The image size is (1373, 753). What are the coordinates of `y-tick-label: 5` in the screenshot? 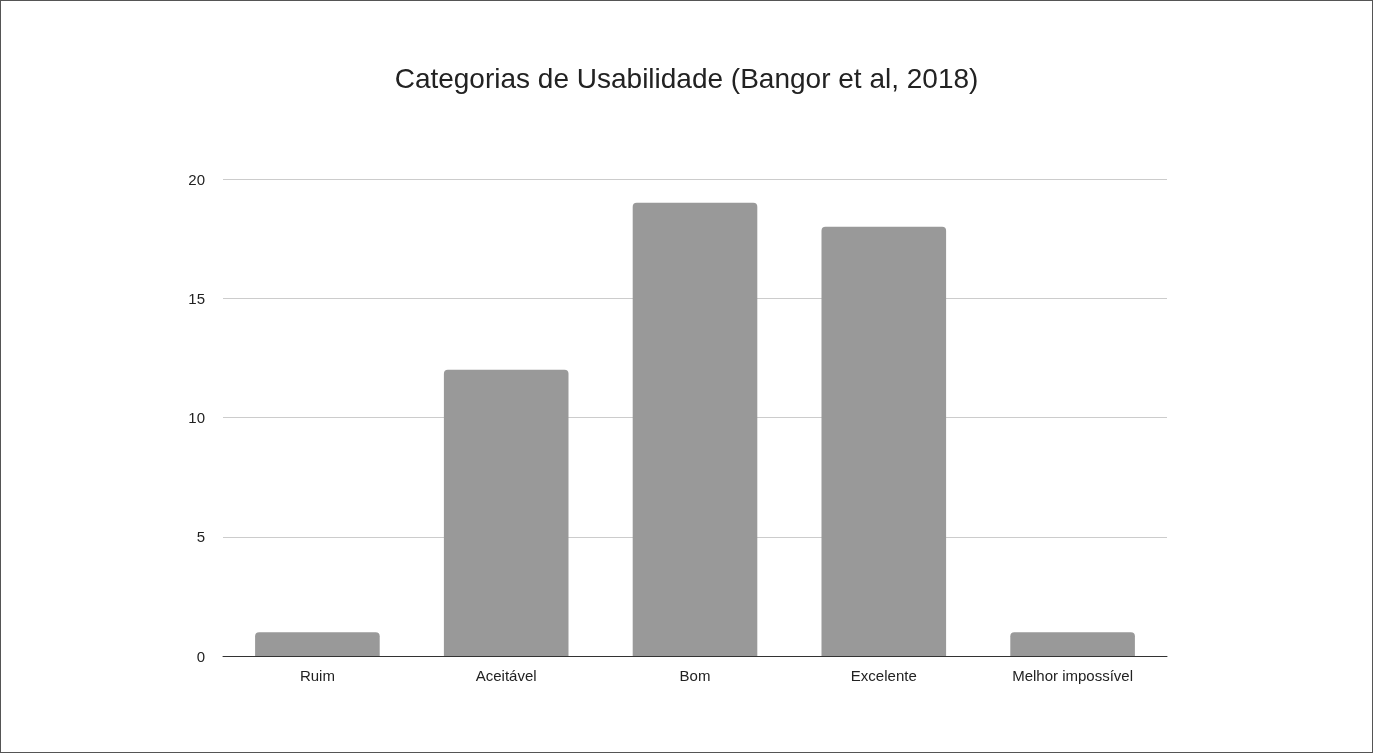 It's located at (200, 537).